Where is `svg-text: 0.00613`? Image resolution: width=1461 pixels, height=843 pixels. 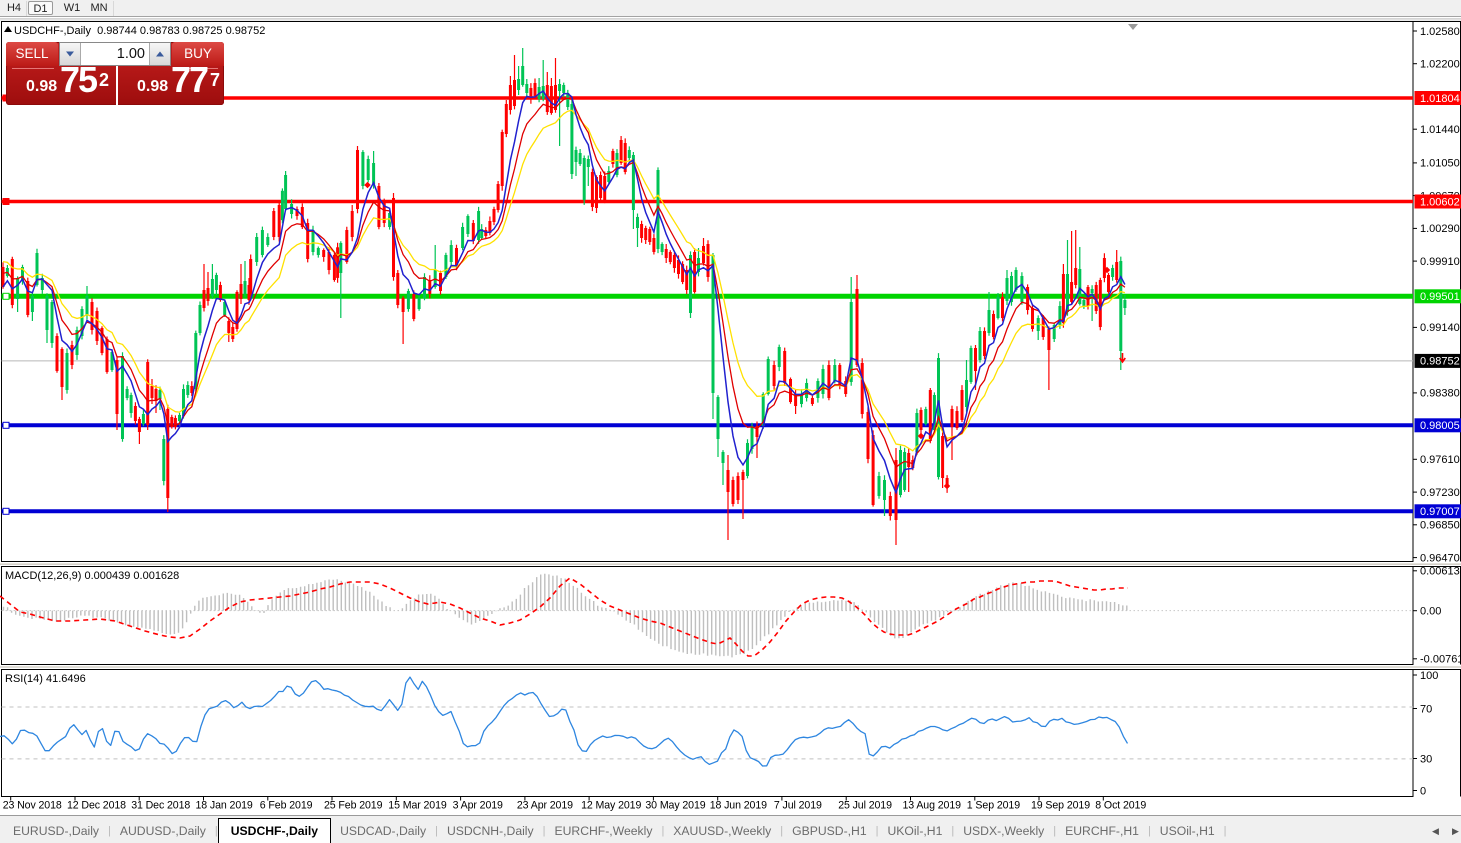
svg-text: 0.00613 is located at coordinates (1440, 572).